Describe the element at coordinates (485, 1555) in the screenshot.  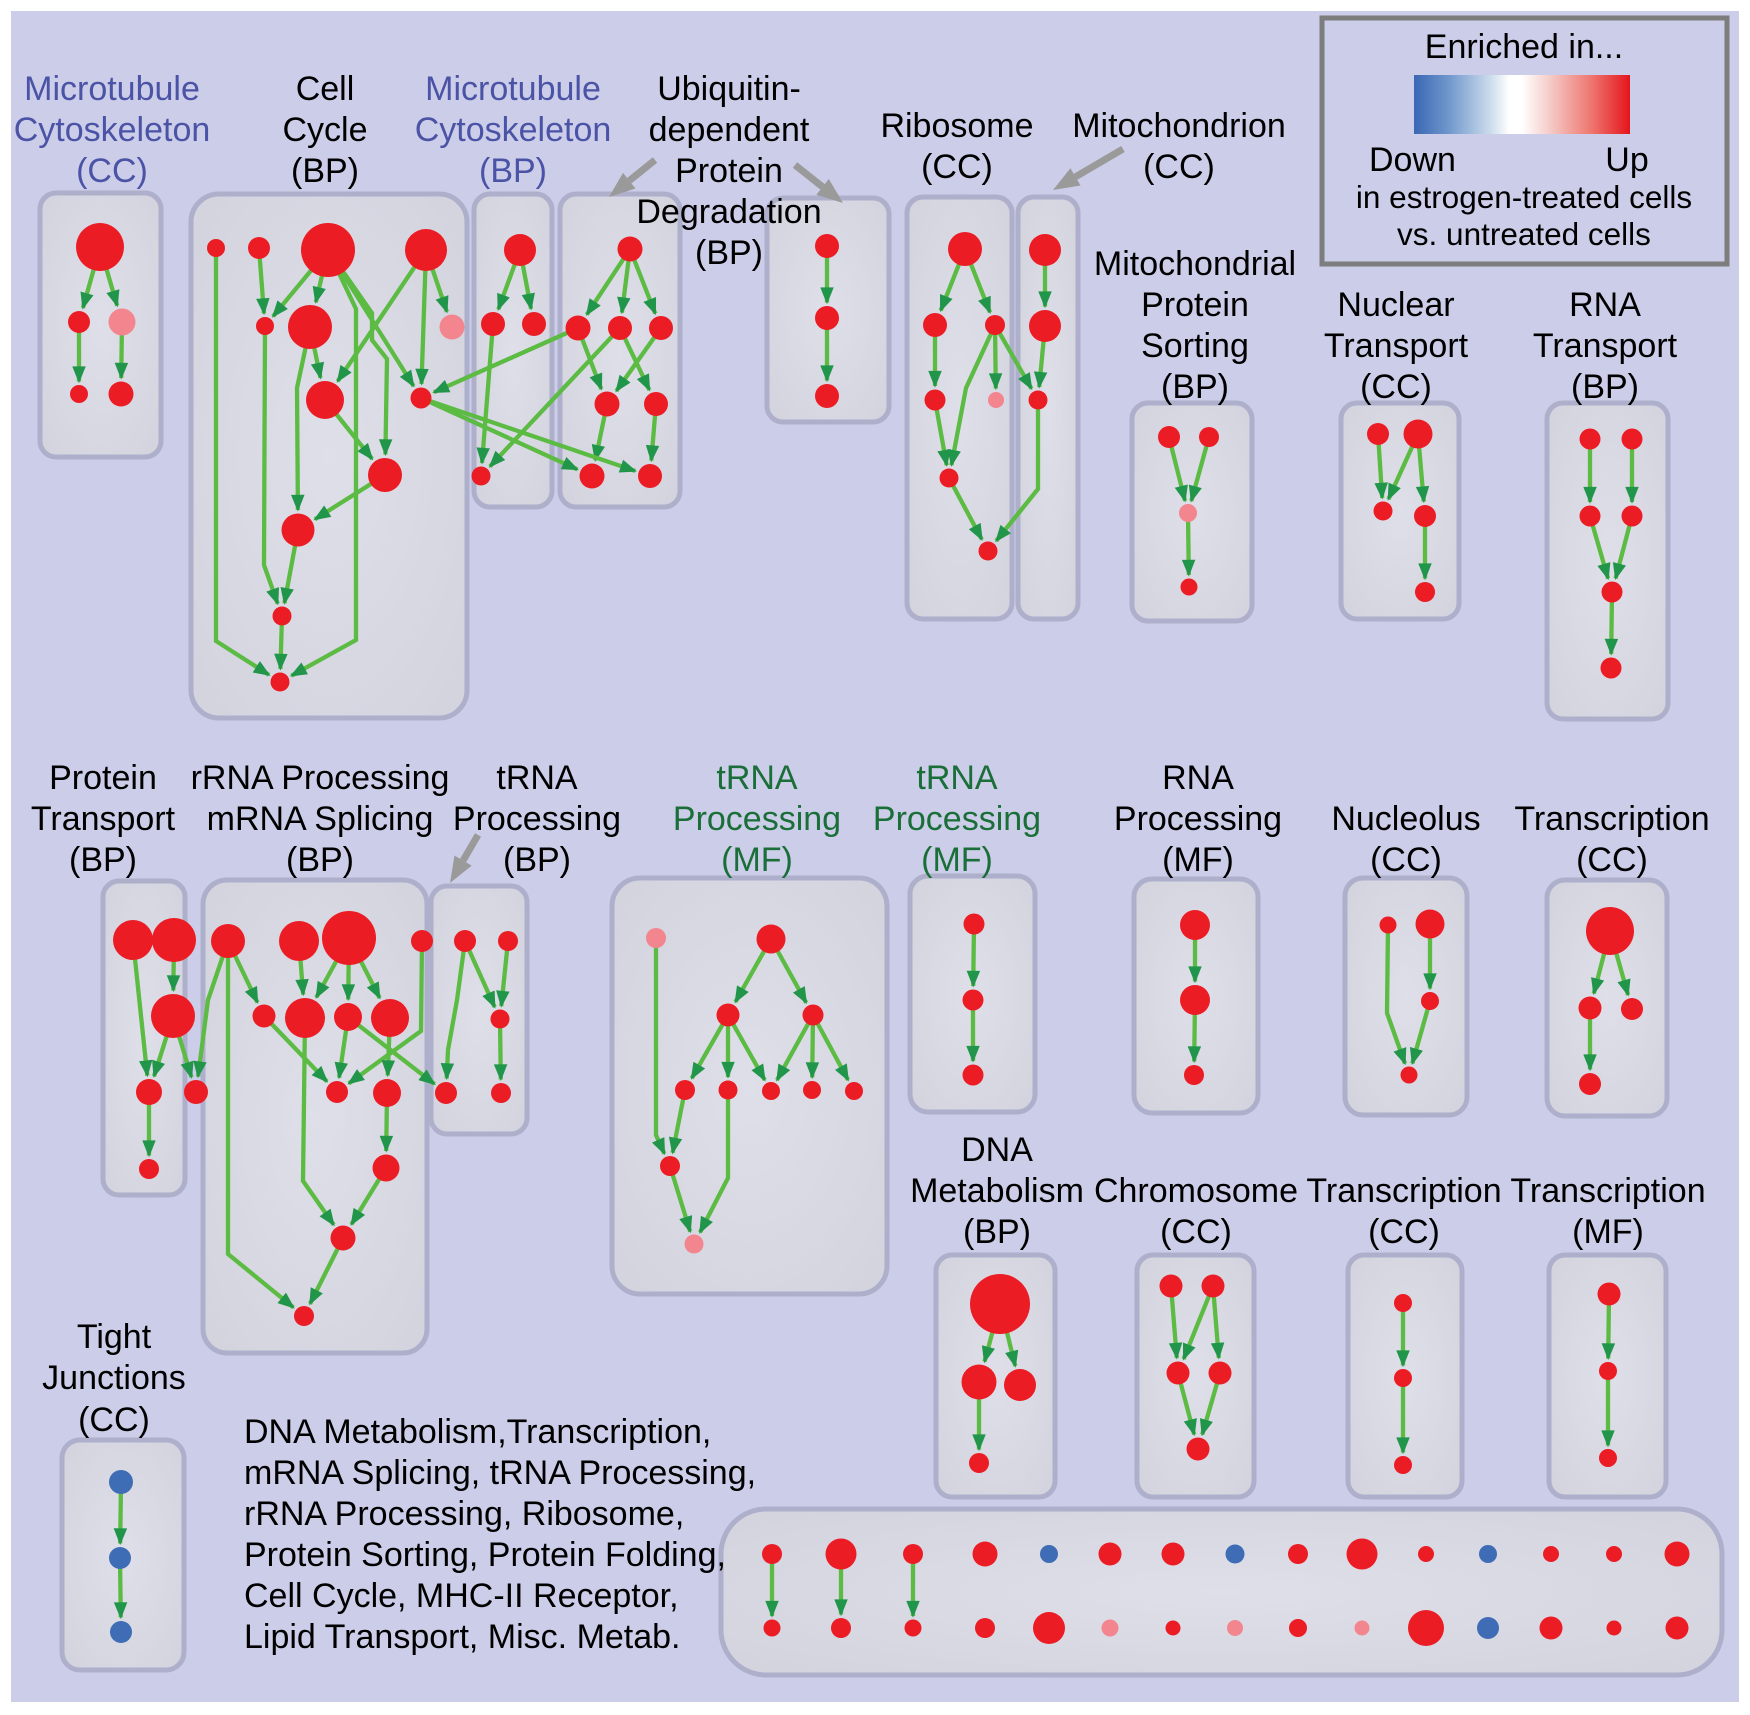
I see `svg-text:Protein Sorting, Protein Foldi: Protein Sorting, Protein Folding,` at that location.